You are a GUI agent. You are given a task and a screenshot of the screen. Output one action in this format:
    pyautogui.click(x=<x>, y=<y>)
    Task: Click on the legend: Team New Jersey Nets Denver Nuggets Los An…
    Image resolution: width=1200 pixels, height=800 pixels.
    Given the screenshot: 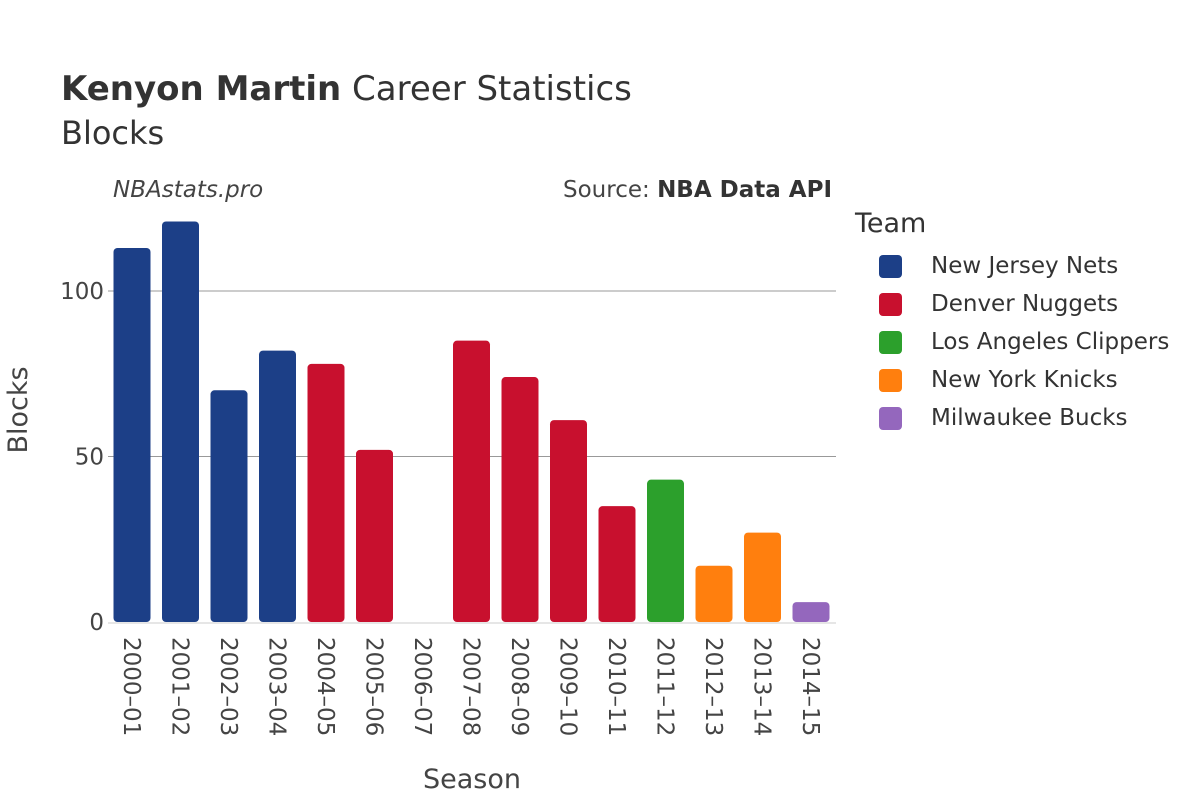 What is the action you would take?
    pyautogui.click(x=1012, y=322)
    